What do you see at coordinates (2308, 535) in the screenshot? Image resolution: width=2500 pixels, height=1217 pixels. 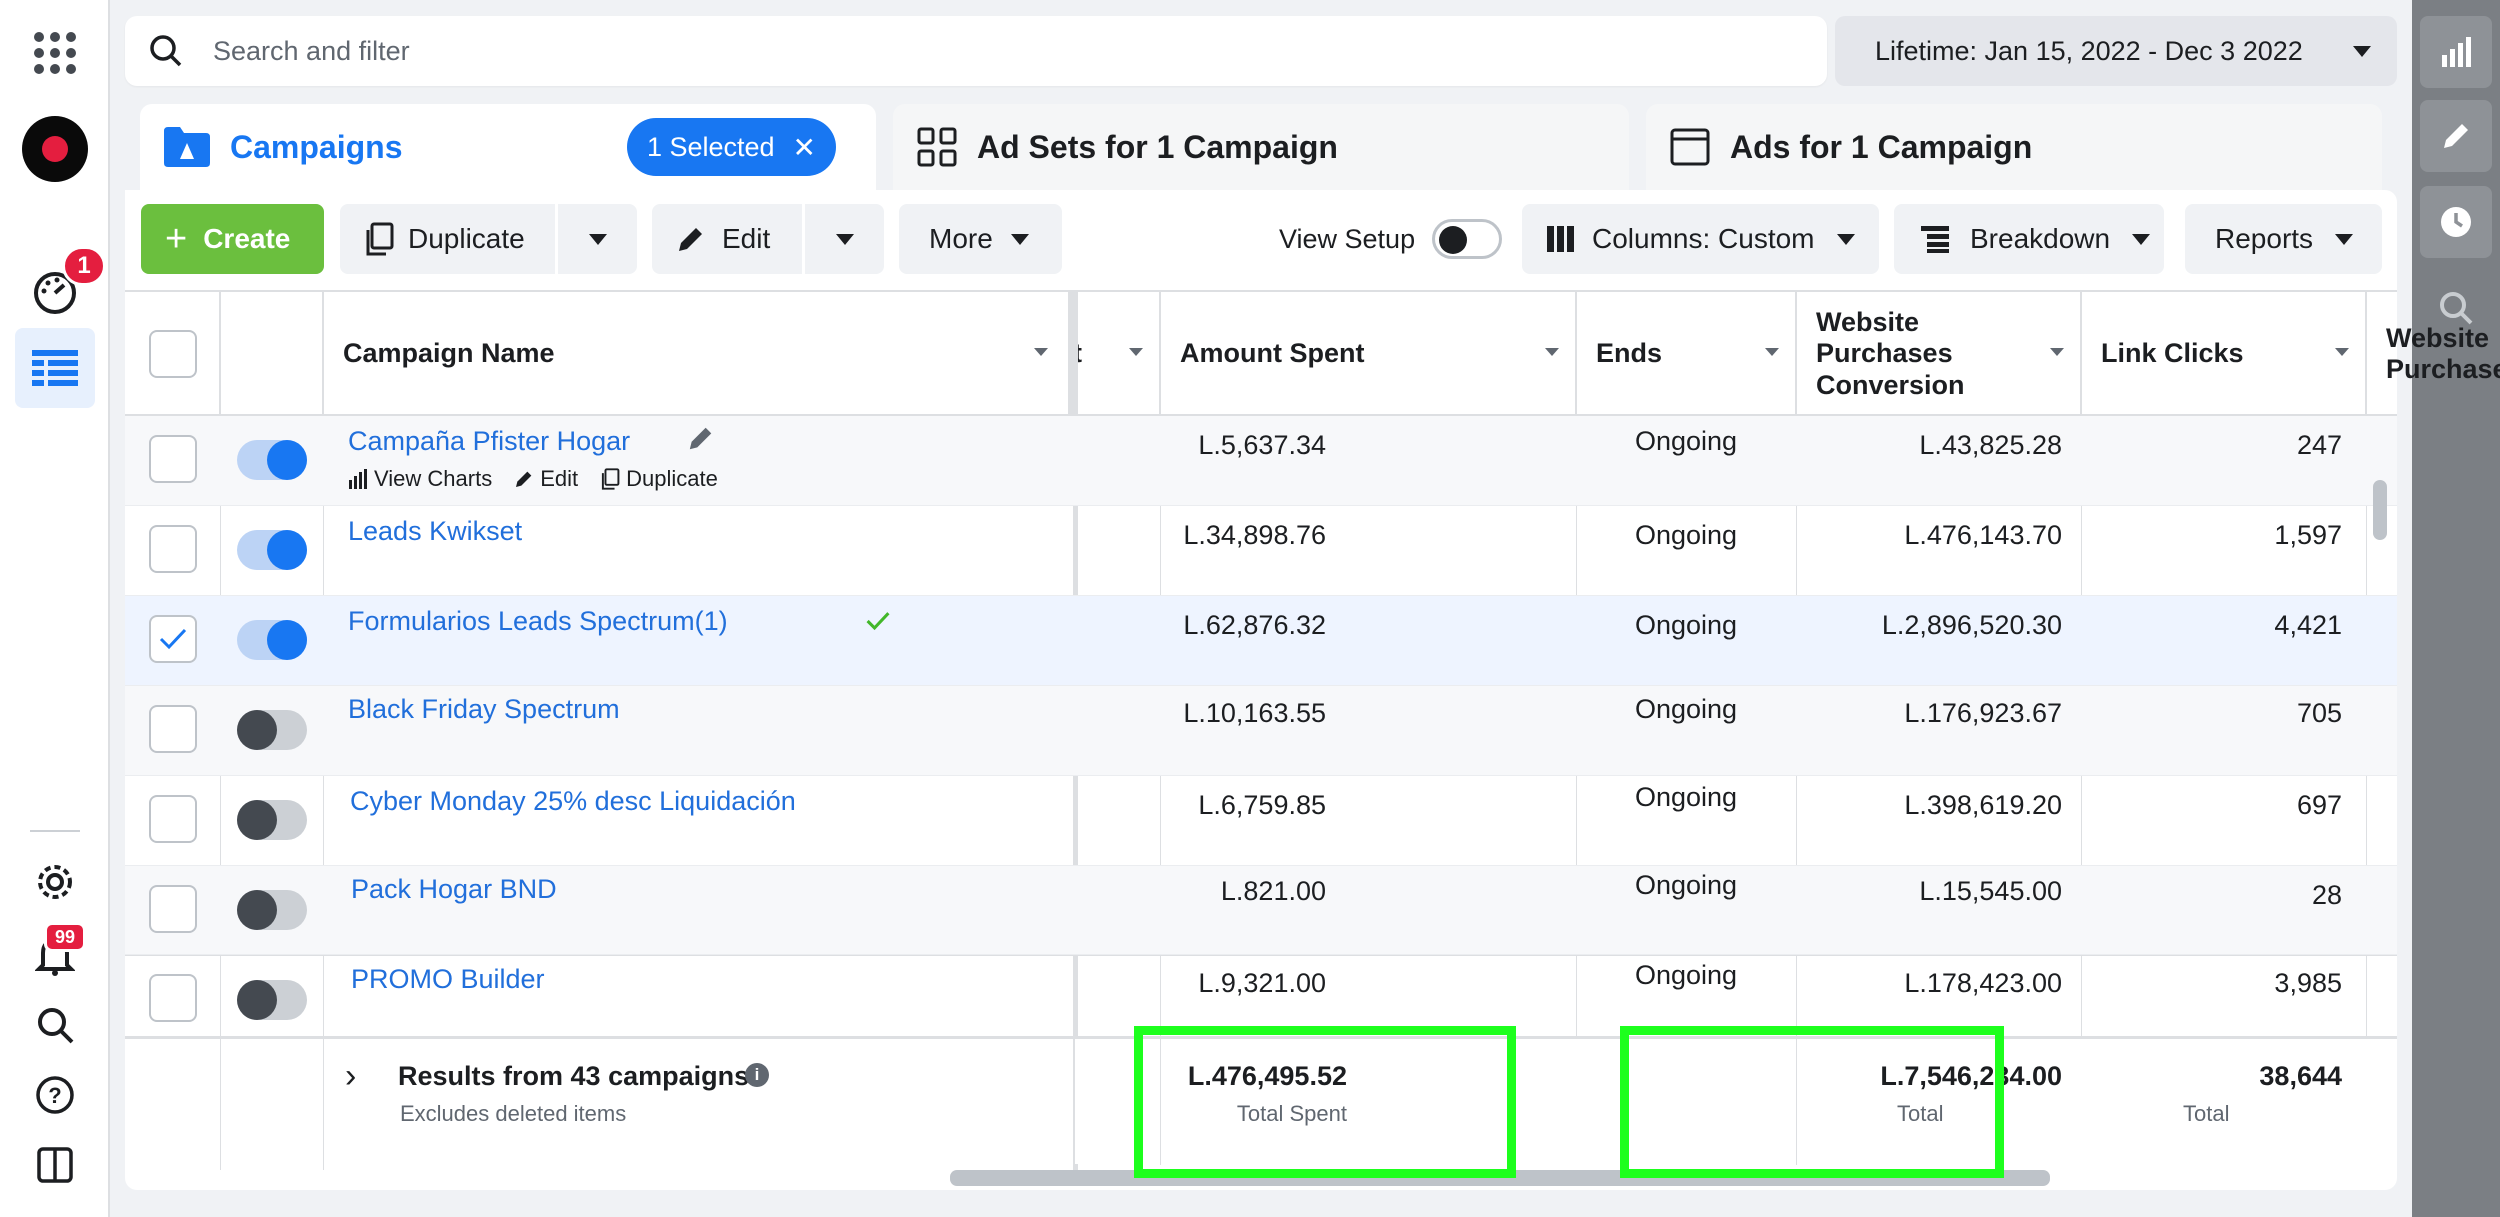 I see `link-clicks-cell: 1,597` at bounding box center [2308, 535].